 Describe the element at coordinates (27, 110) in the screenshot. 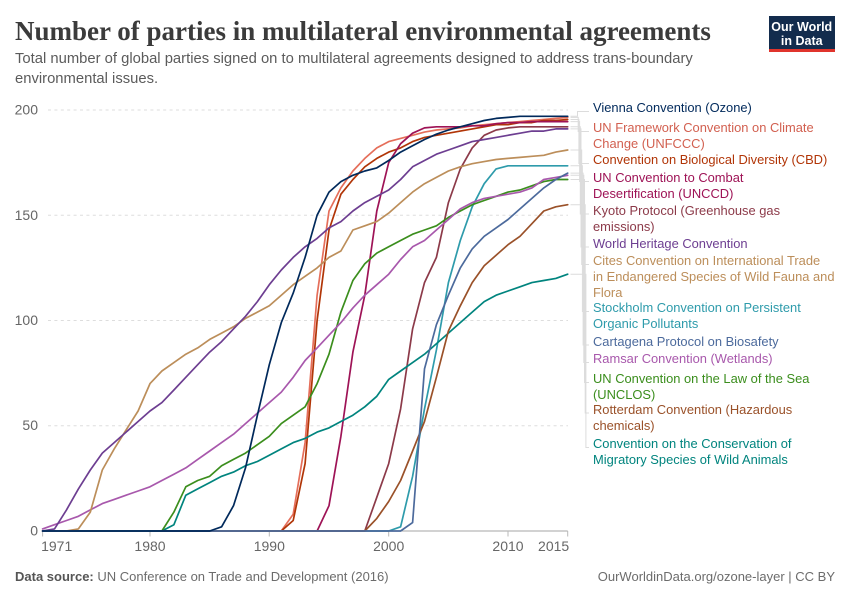

I see `svg-text: 200` at that location.